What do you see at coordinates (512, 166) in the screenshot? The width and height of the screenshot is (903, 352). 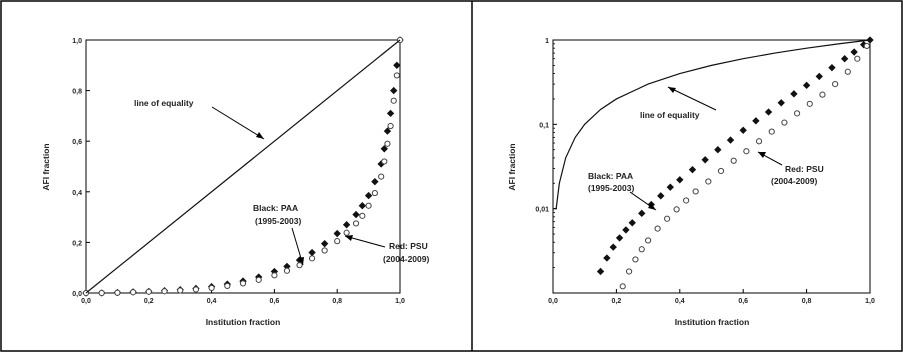 I see `right-y-axis-label: AFI fraction` at bounding box center [512, 166].